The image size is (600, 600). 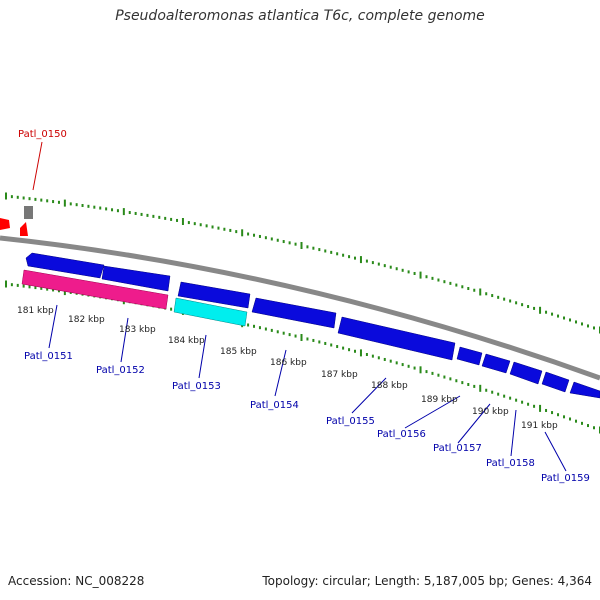 What do you see at coordinates (584, 390) in the screenshot?
I see `gene-partial` at bounding box center [584, 390].